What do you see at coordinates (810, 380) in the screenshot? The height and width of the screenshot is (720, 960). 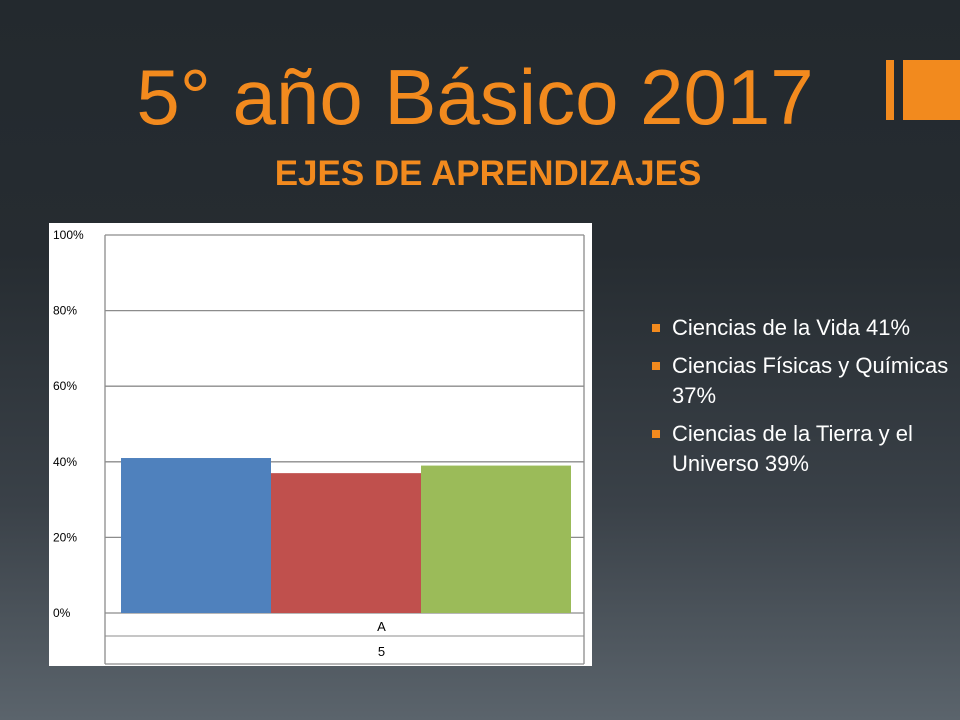 I see `bullet-text: Ciencias Físicas y Químicas 37%` at bounding box center [810, 380].